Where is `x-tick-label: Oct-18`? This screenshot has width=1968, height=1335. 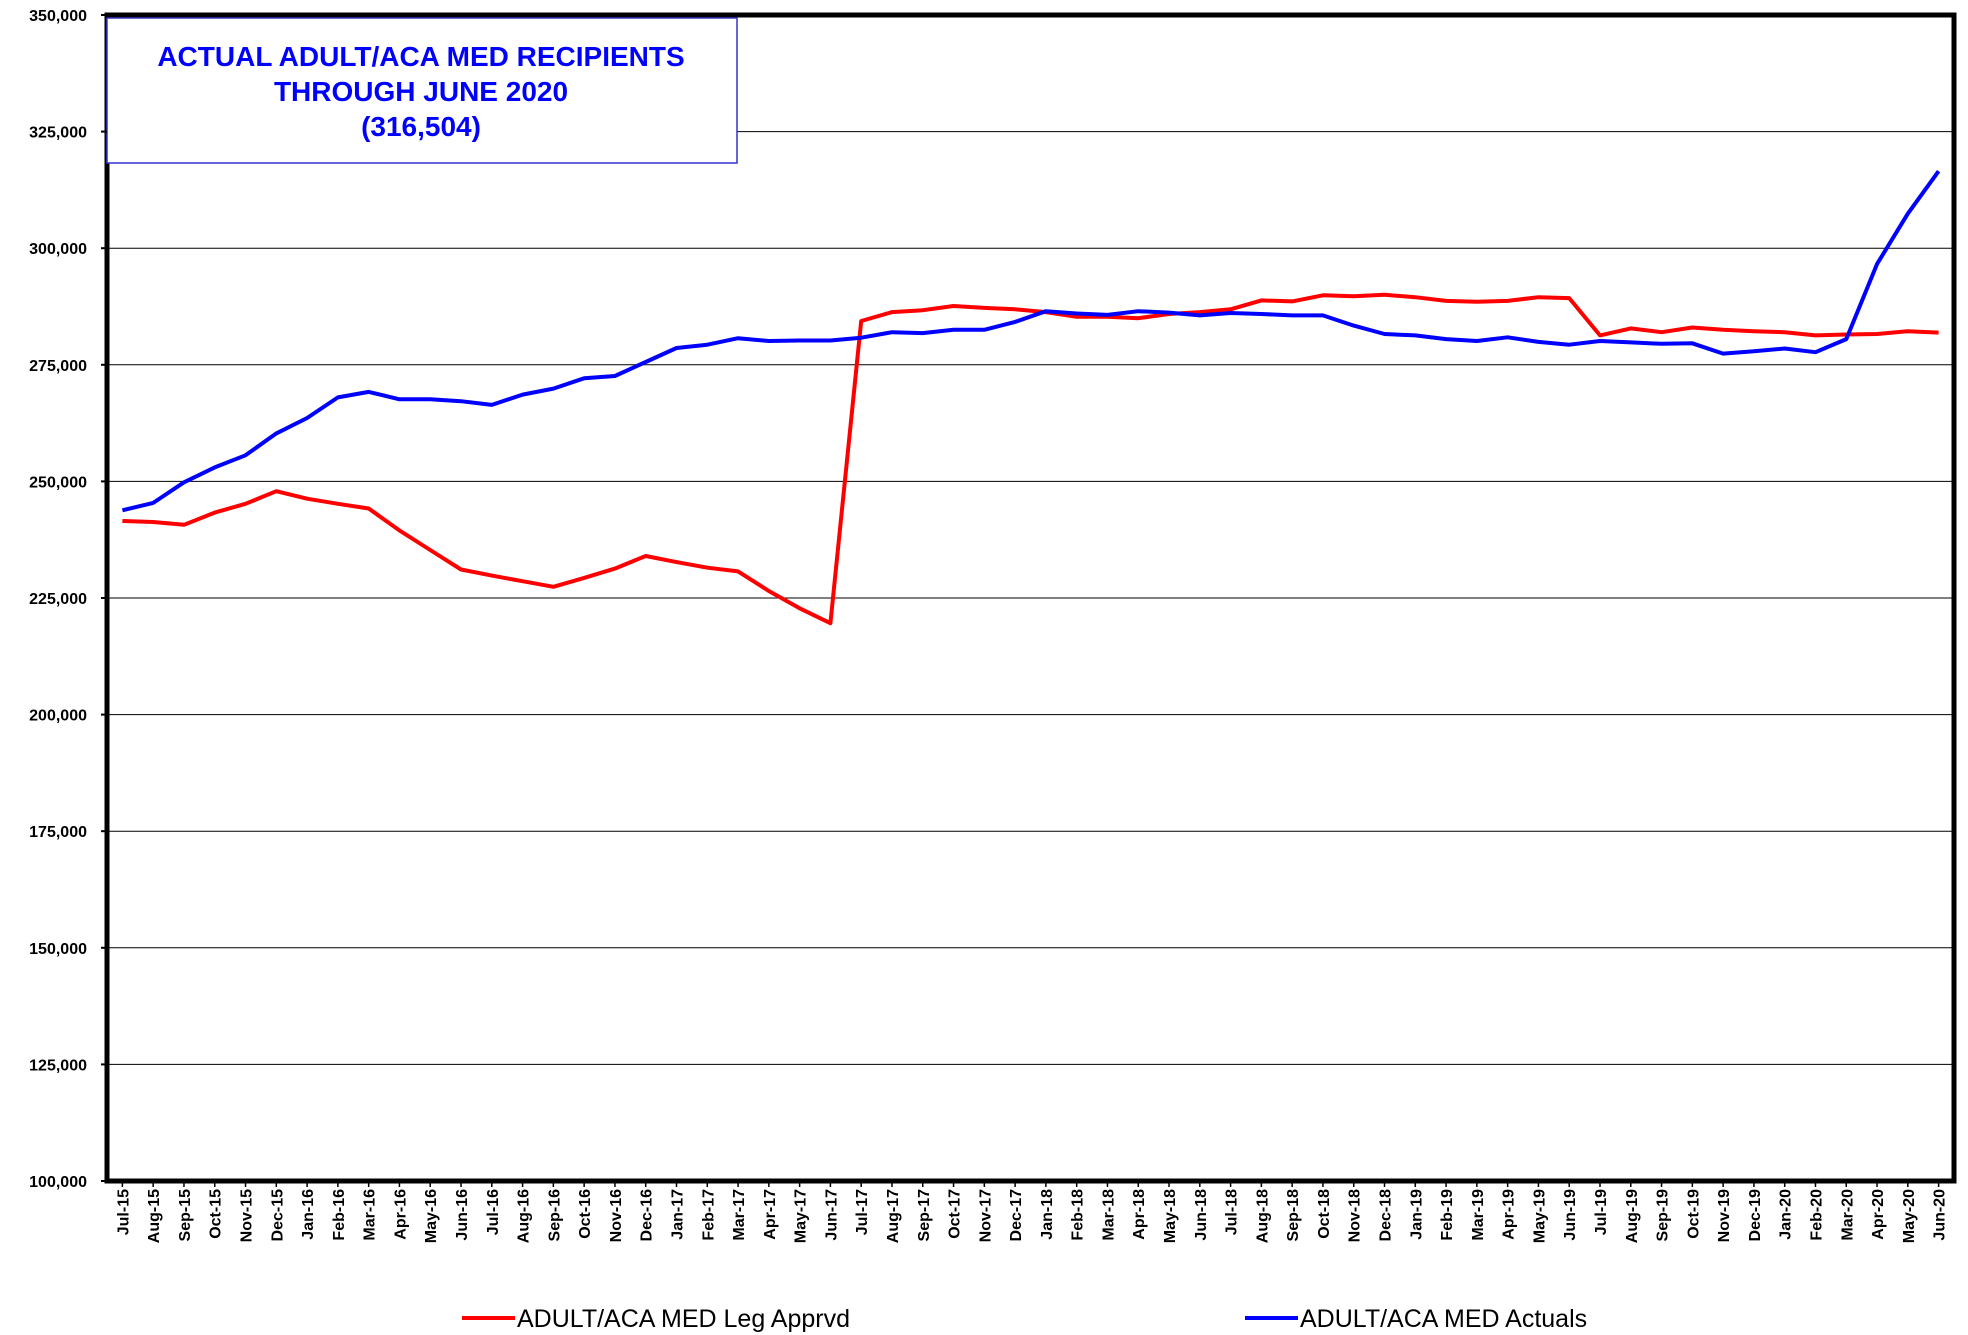
x-tick-label: Oct-18 is located at coordinates (1324, 1214).